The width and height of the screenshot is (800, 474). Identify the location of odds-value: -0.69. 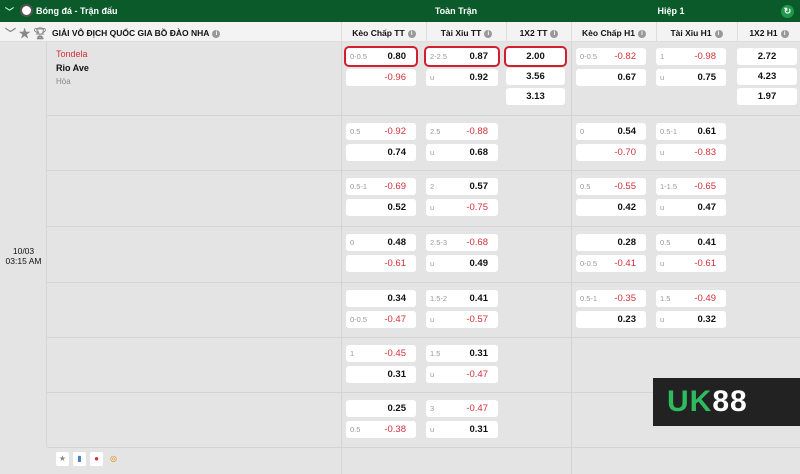
(395, 186).